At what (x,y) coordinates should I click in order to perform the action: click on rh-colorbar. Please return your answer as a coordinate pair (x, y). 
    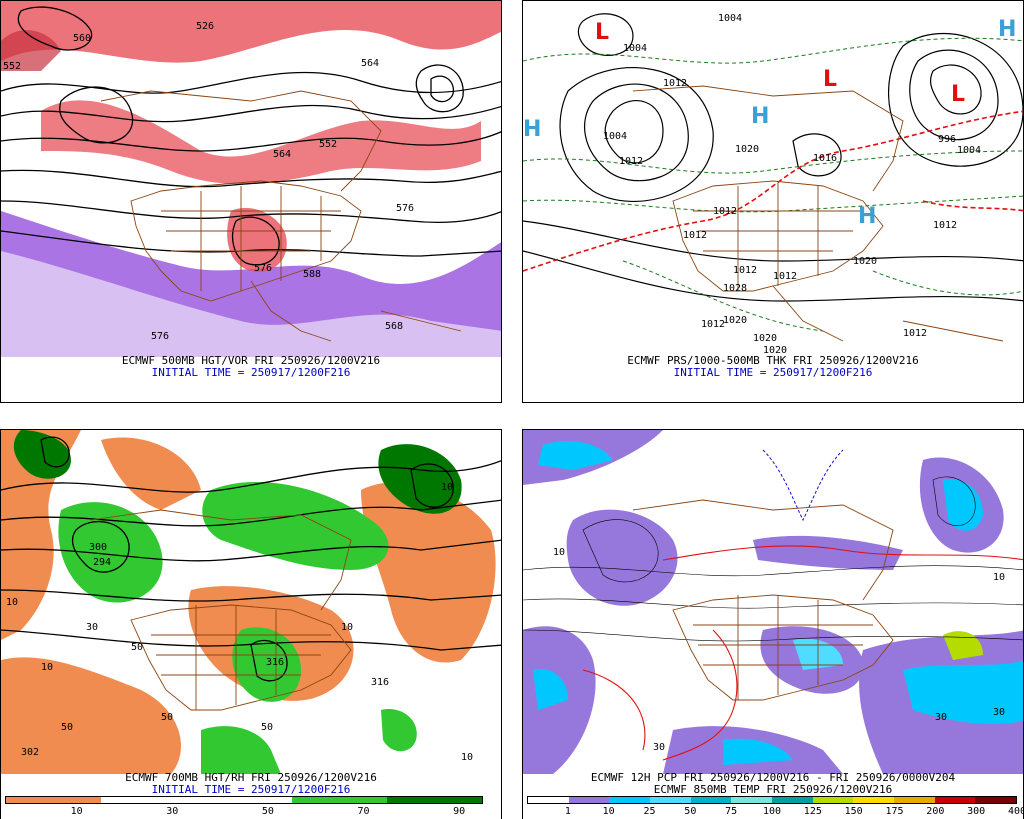
    Looking at the image, I should click on (244, 800).